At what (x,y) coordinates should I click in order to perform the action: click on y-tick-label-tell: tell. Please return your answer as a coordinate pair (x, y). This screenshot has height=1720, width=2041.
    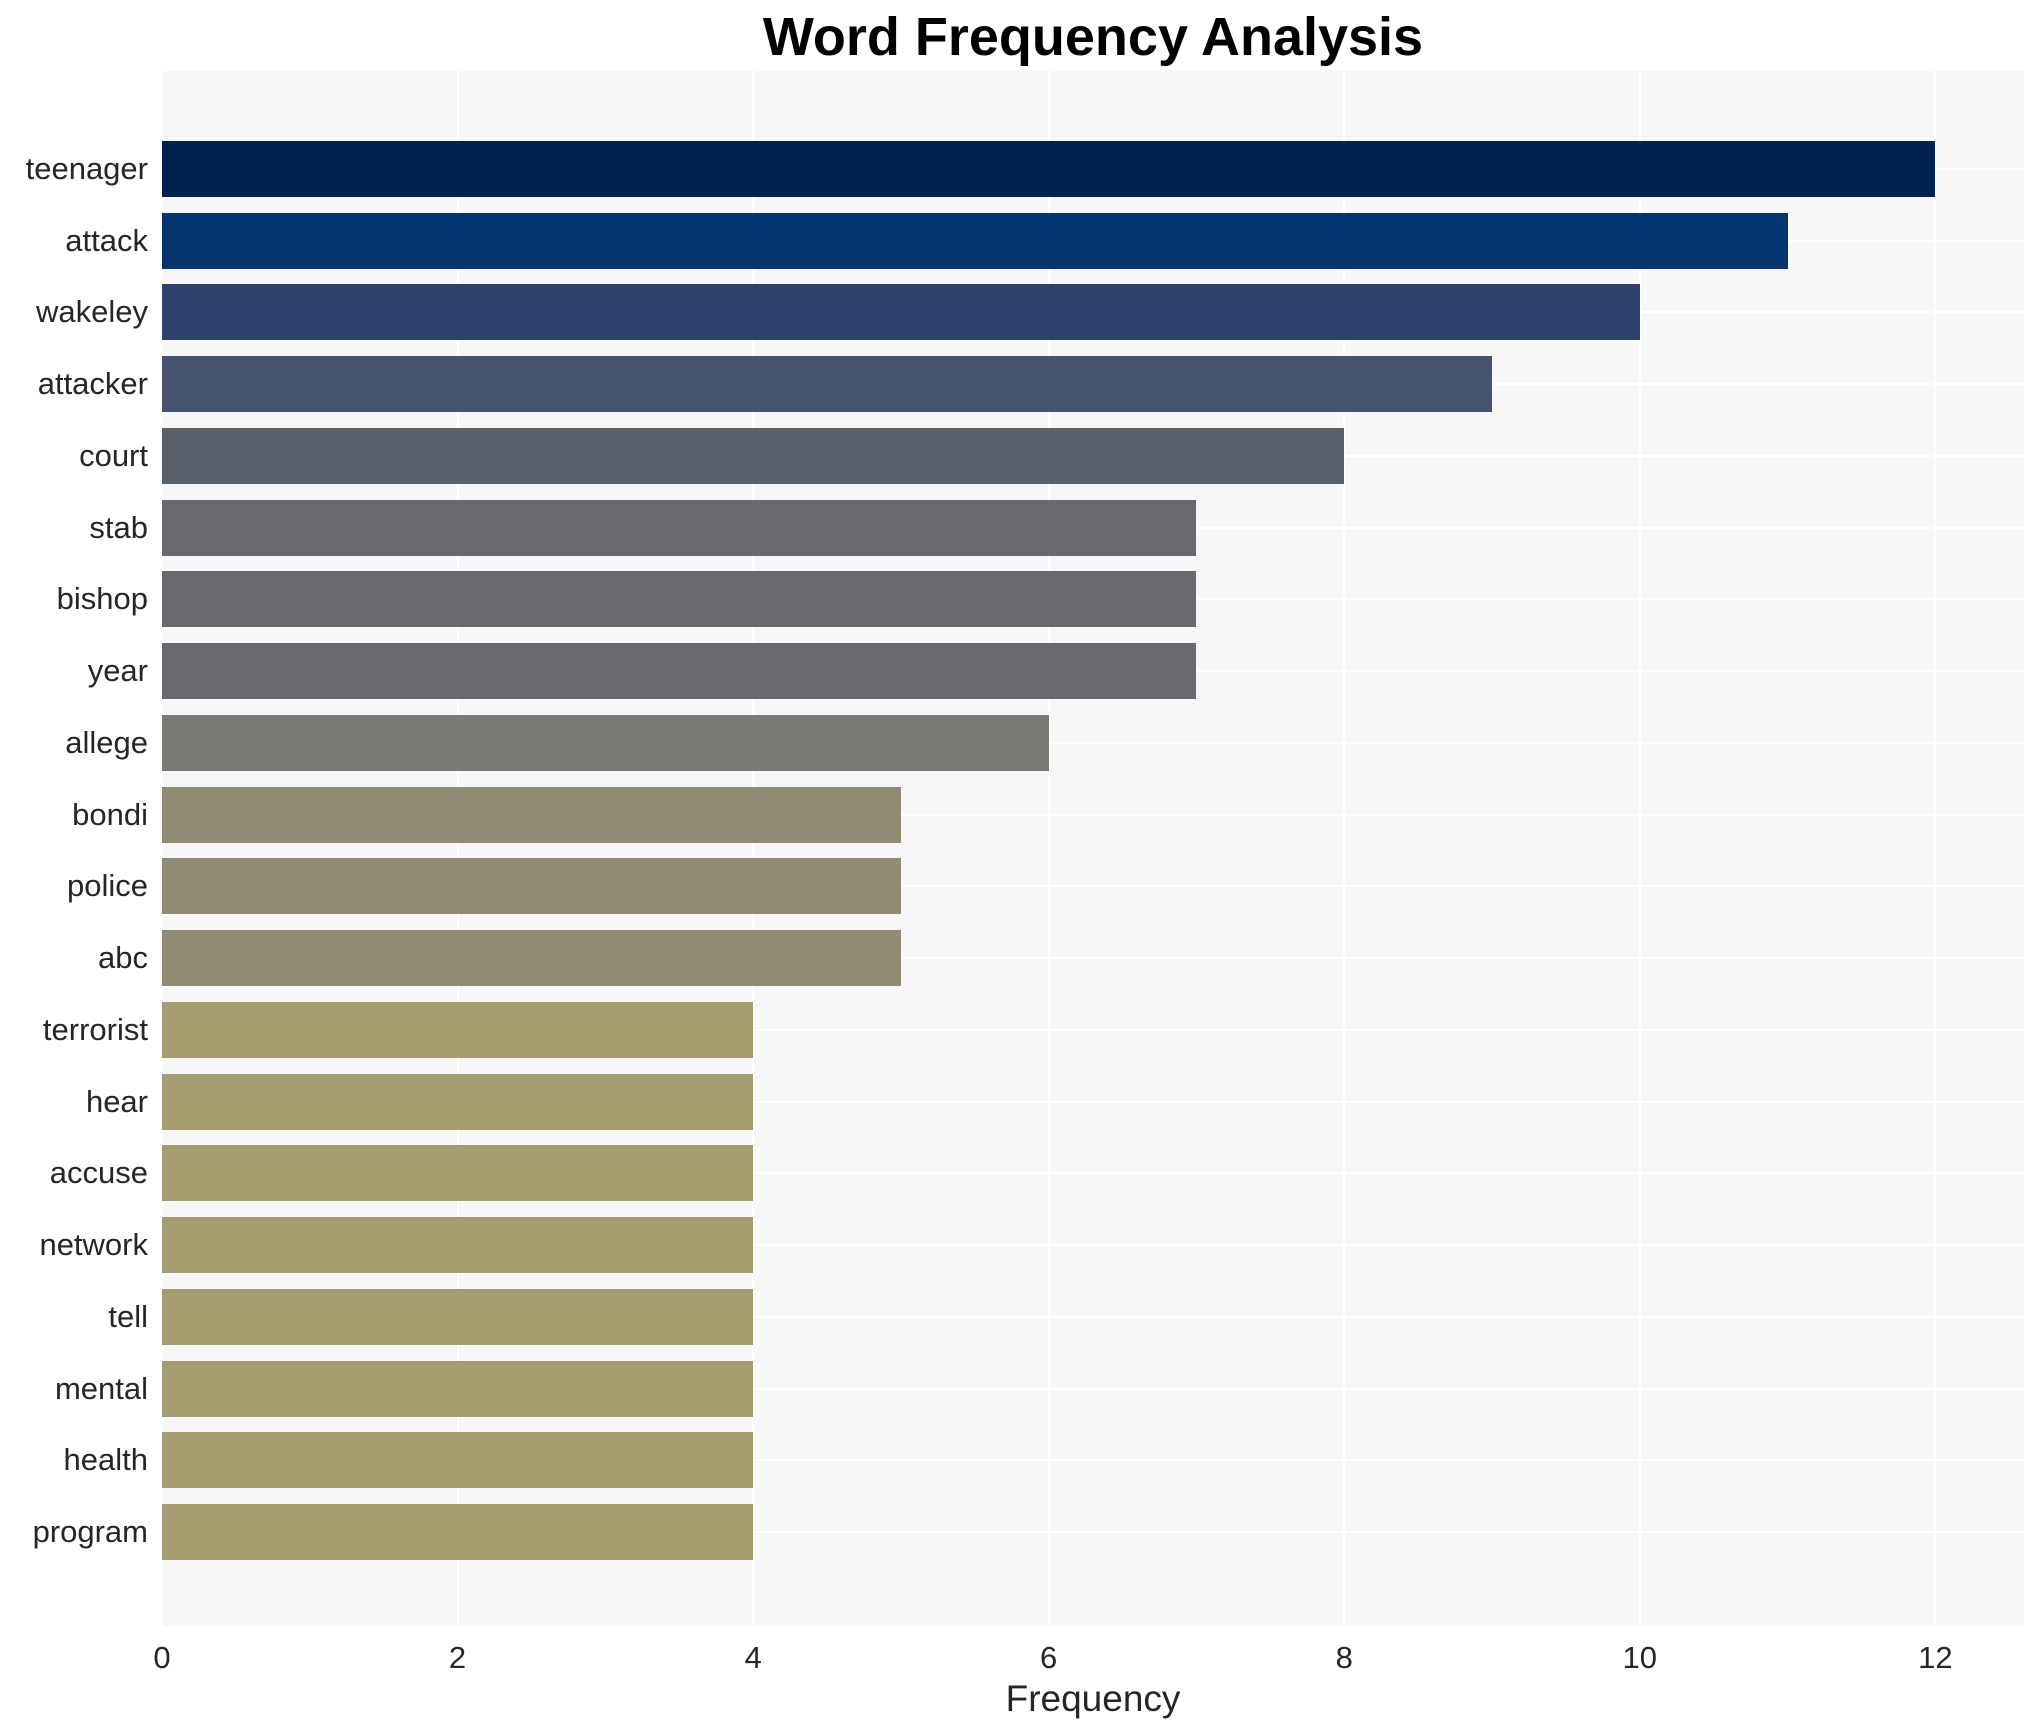
    Looking at the image, I should click on (128, 1316).